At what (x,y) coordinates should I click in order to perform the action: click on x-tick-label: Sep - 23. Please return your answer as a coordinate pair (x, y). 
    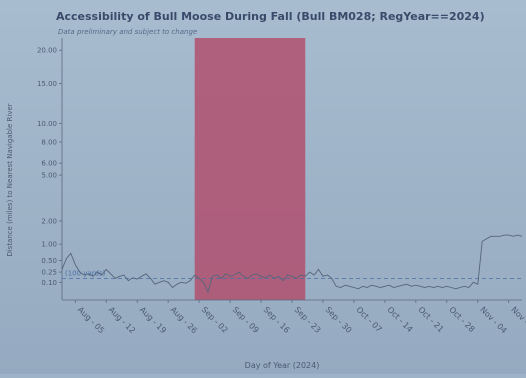
    Looking at the image, I should click on (308, 320).